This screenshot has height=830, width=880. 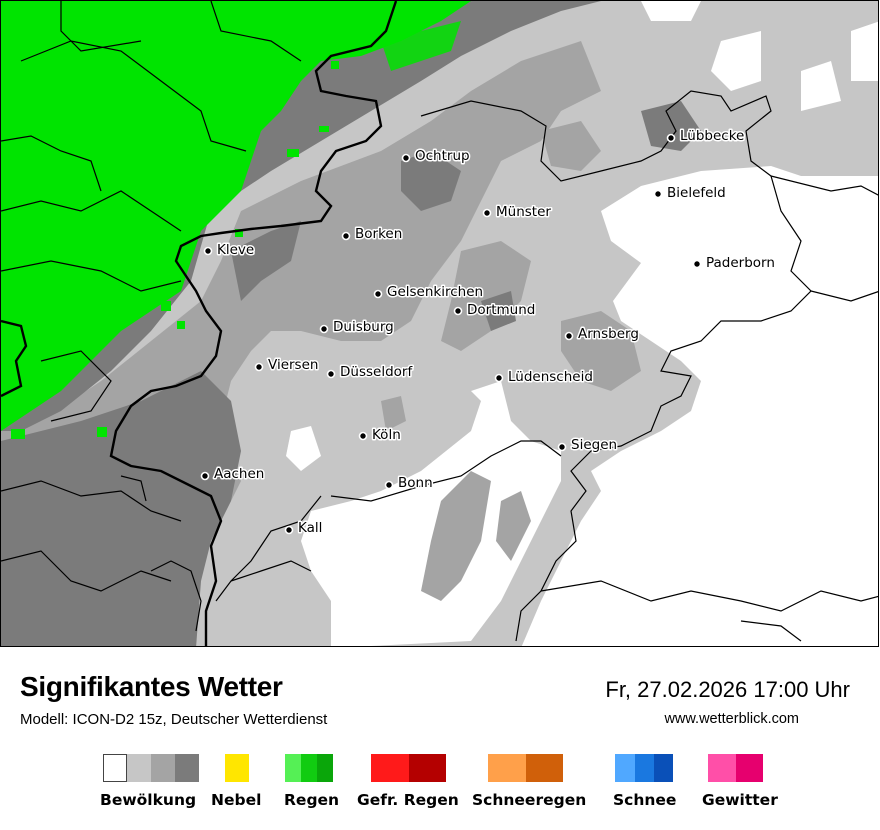 What do you see at coordinates (408, 800) in the screenshot?
I see `legend-label-gefr-regen: Gefr. Regen` at bounding box center [408, 800].